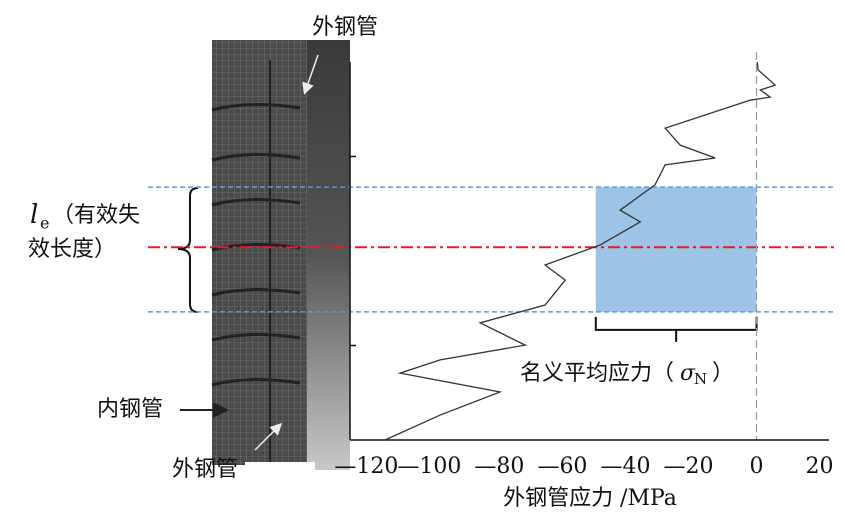 This screenshot has height=531, width=845. I want to click on x-tick-label: —120, so click(366, 466).